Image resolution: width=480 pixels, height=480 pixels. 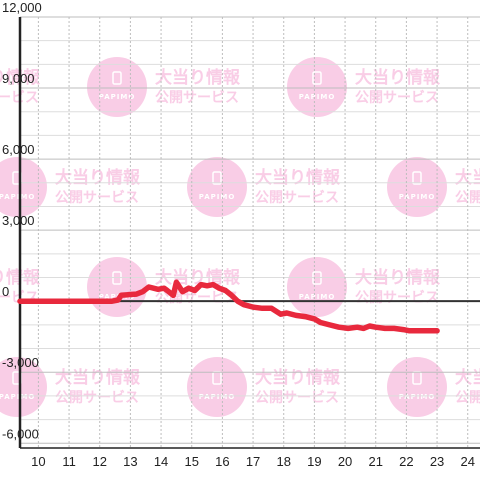 I want to click on x-tick-label: 15, so click(x=191, y=461).